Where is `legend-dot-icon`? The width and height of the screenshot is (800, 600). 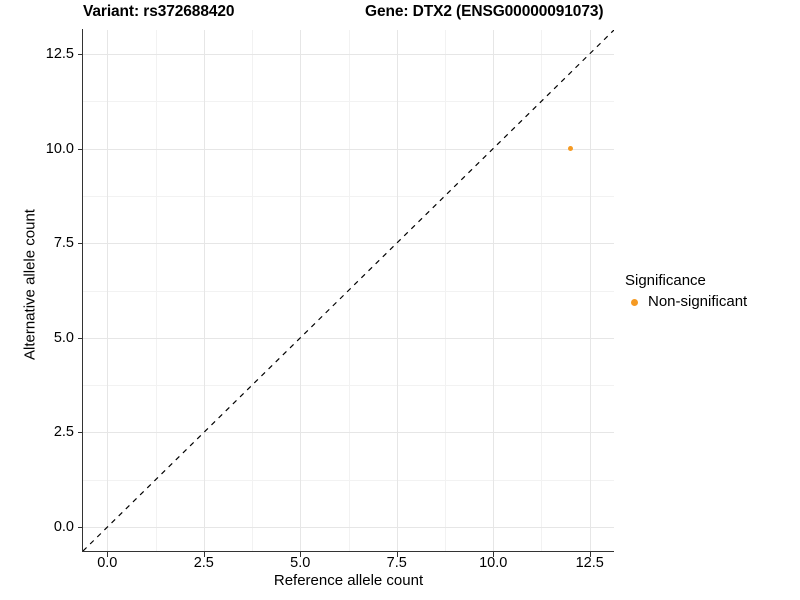 legend-dot-icon is located at coordinates (634, 302).